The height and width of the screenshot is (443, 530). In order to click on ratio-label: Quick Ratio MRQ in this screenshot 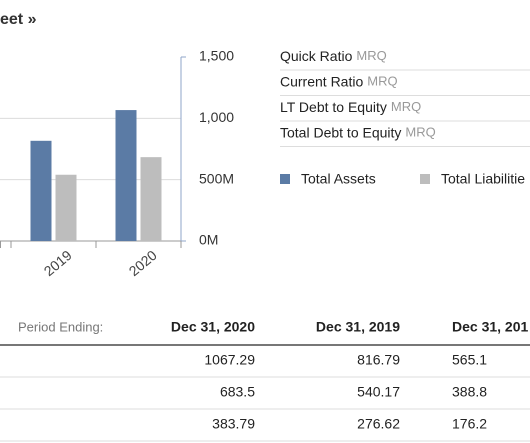, I will do `click(333, 56)`.